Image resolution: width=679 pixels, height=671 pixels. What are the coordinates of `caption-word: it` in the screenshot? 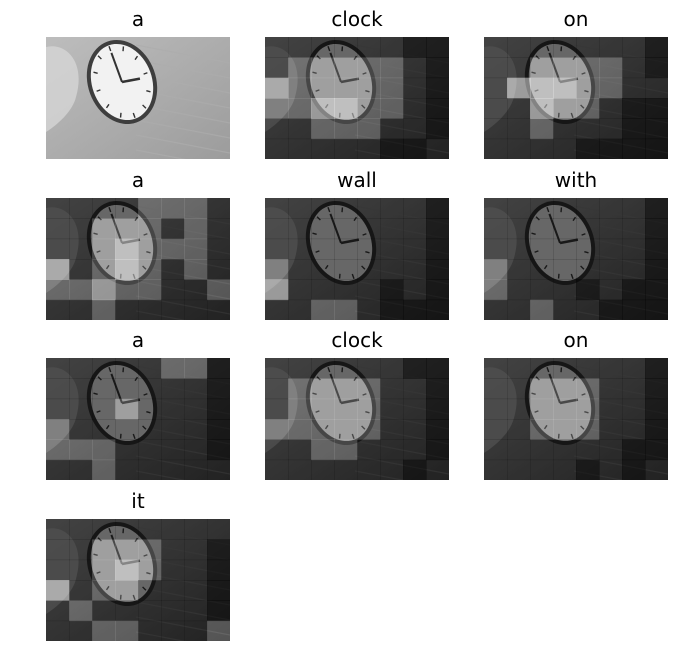 It's located at (138, 501).